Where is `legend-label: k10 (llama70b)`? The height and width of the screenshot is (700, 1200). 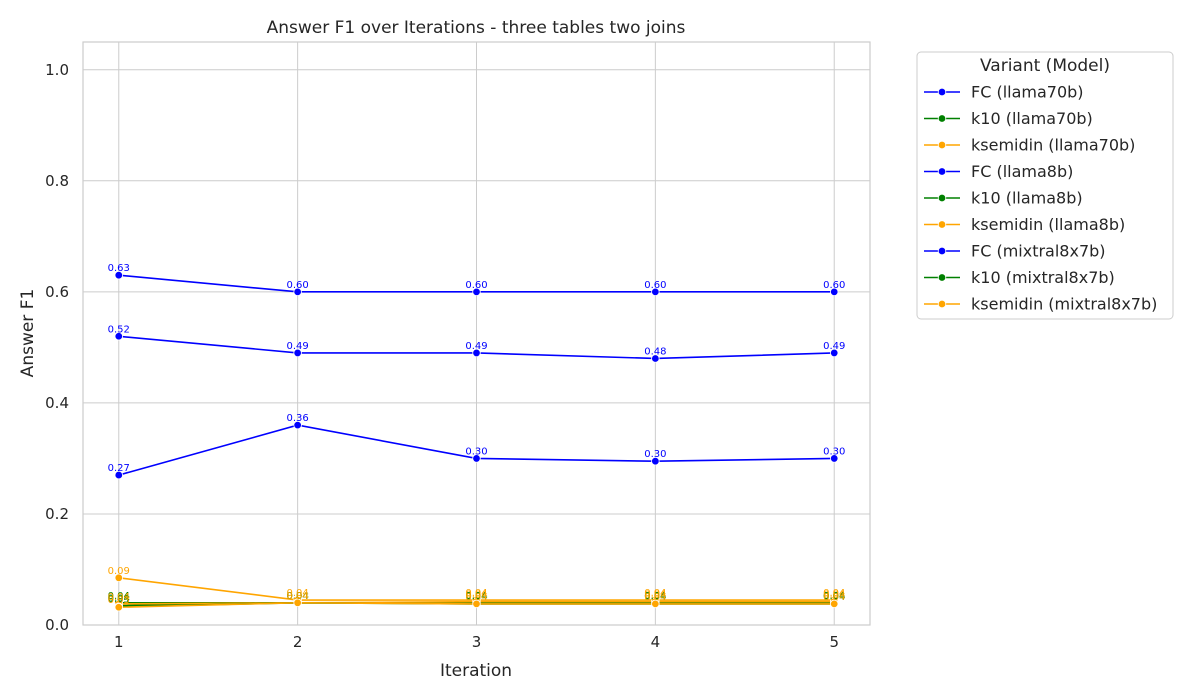 legend-label: k10 (llama70b) is located at coordinates (1032, 118).